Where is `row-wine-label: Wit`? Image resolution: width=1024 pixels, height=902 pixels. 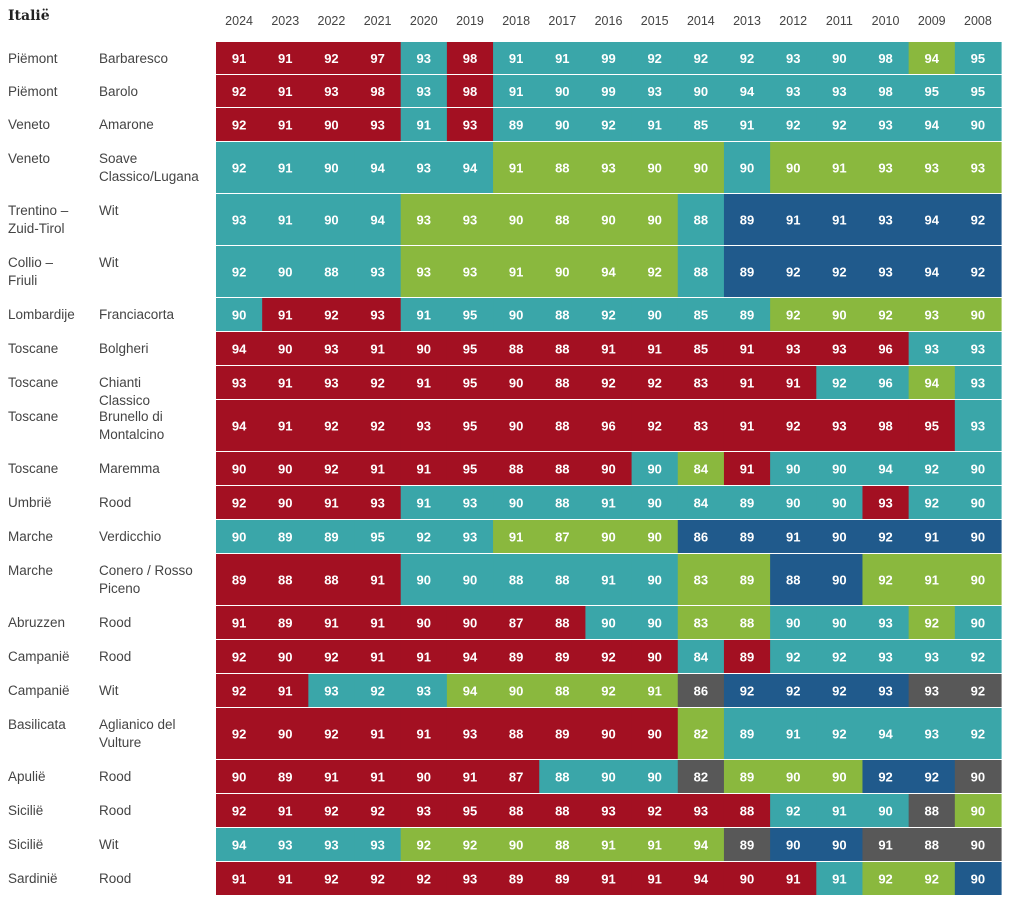
row-wine-label: Wit is located at coordinates (109, 690).